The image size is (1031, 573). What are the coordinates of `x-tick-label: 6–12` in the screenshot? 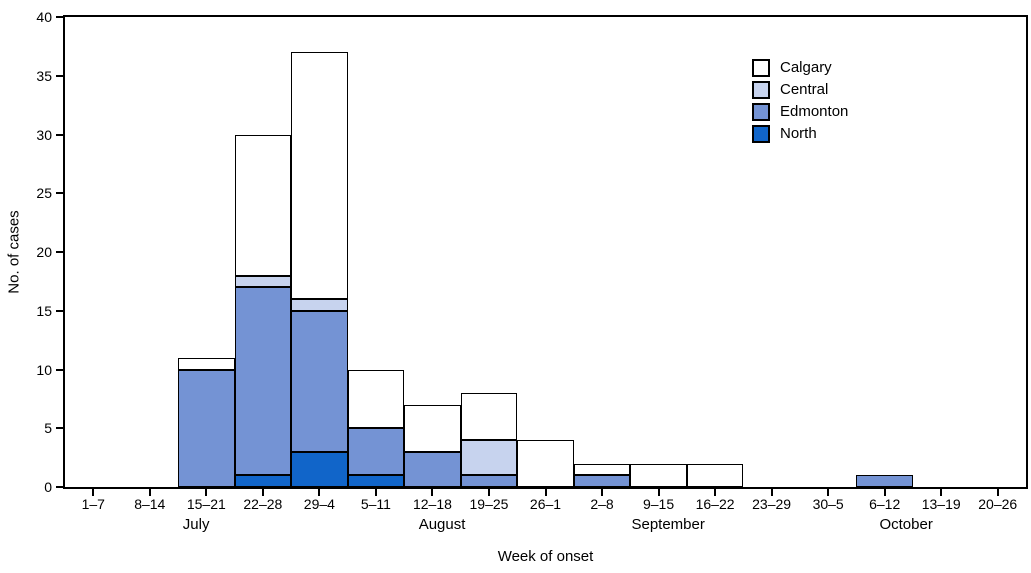 It's located at (885, 504).